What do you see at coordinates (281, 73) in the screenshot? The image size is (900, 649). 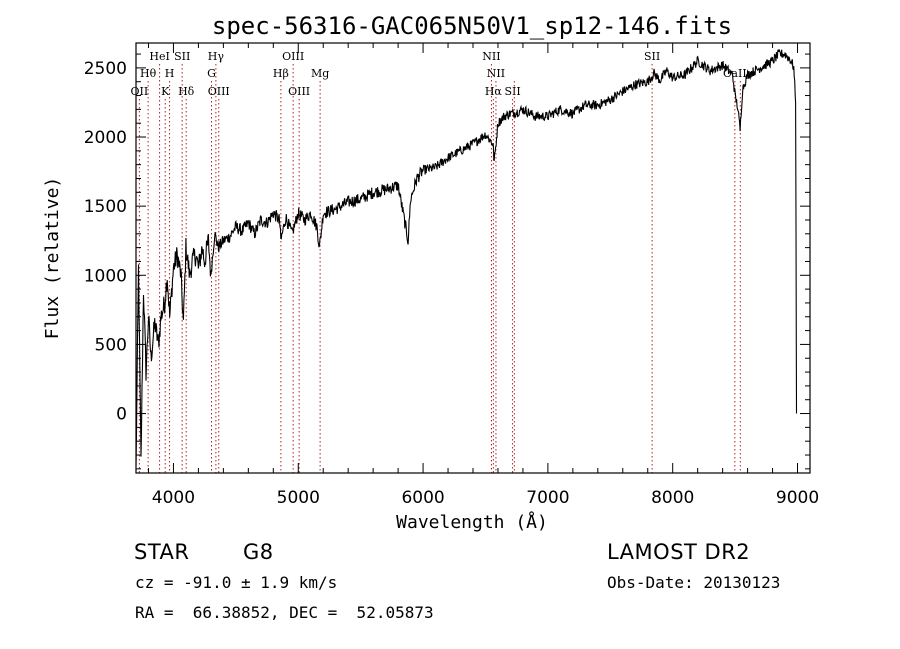 I see `annotation-label: Hβ` at bounding box center [281, 73].